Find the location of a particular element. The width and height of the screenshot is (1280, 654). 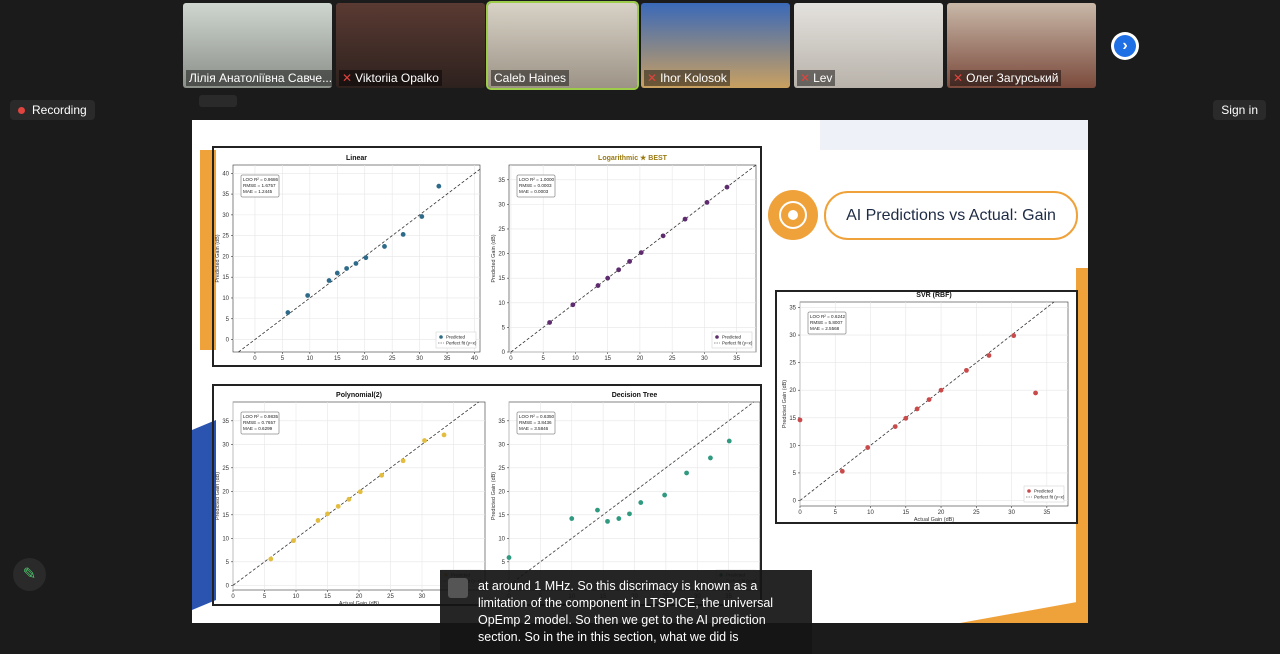

chart-title: Logarithmic ★ BEST is located at coordinates (633, 158).